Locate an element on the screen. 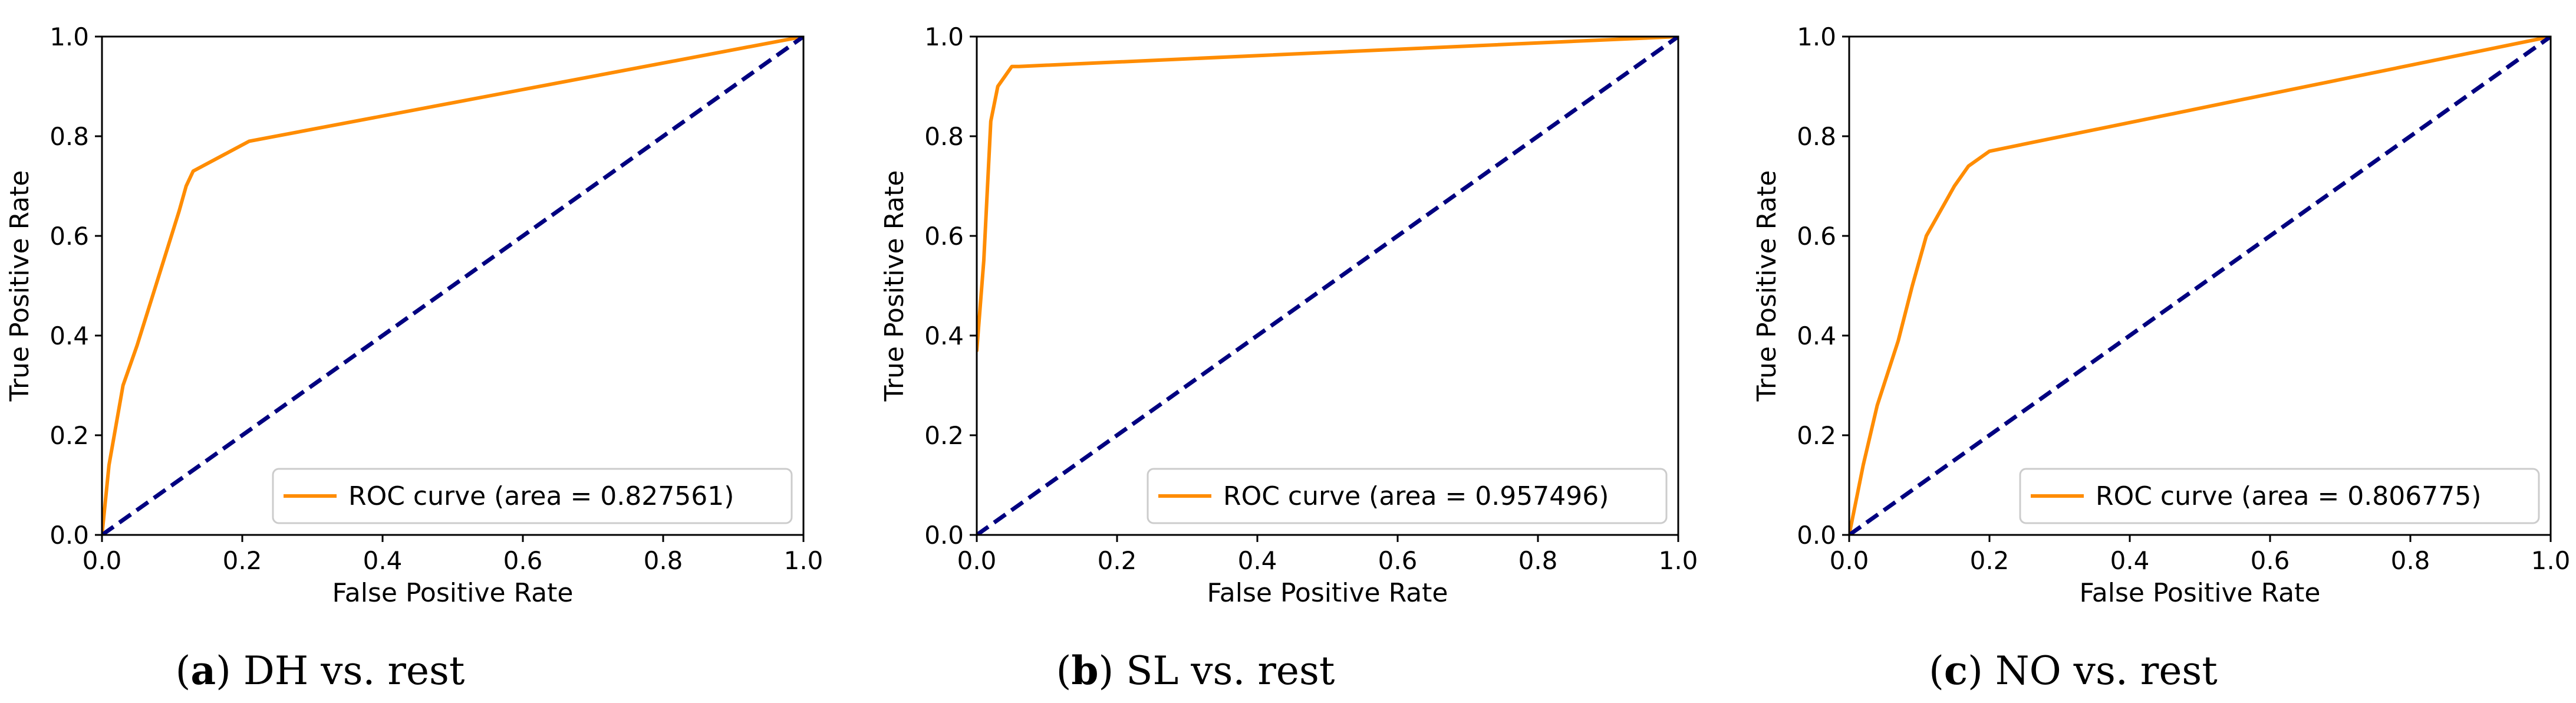  subfigure-caption: (b) SL vs. rest is located at coordinates (1195, 671).